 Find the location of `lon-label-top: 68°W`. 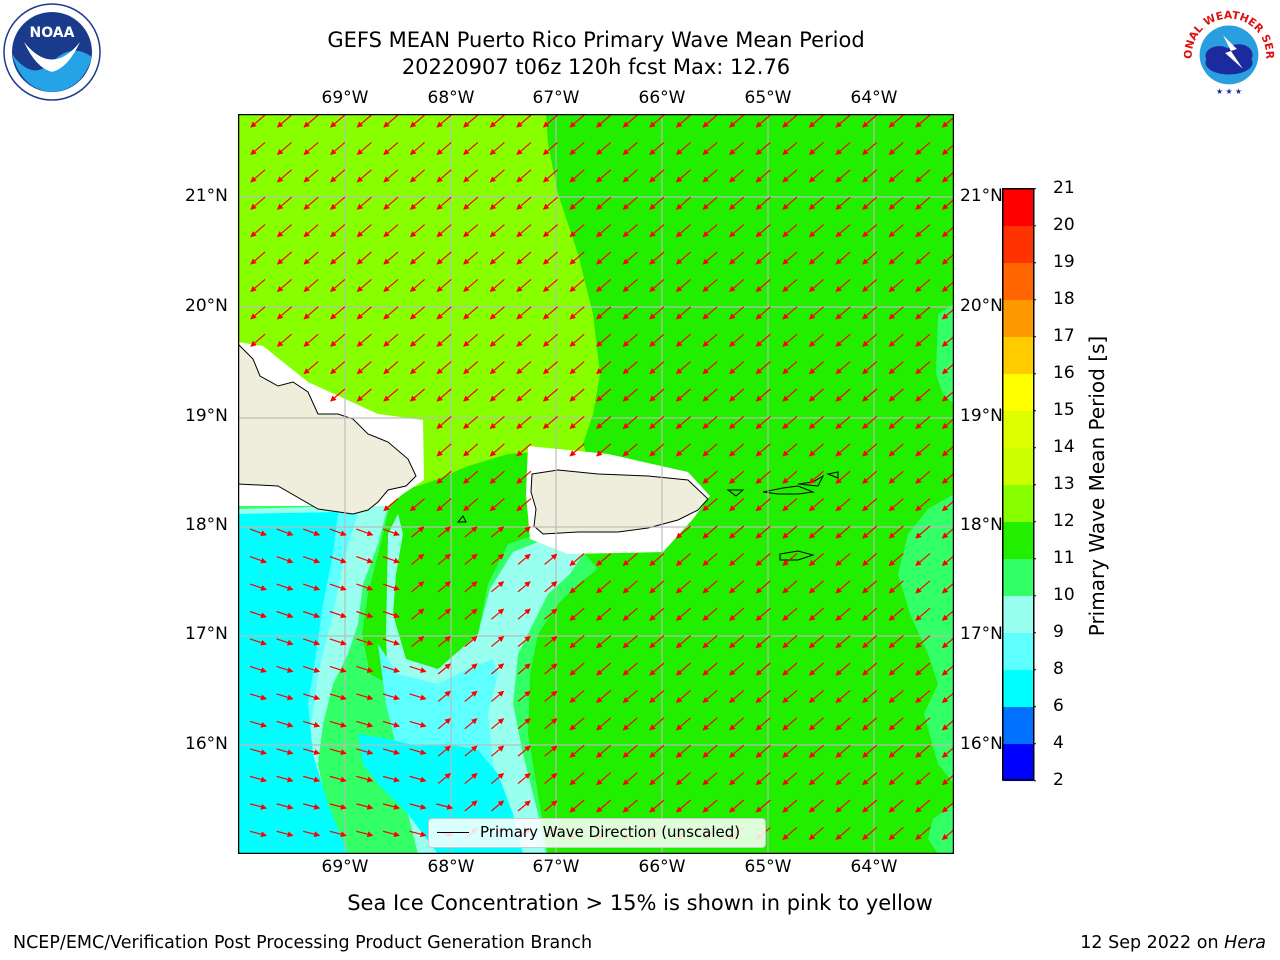

lon-label-top: 68°W is located at coordinates (451, 98).